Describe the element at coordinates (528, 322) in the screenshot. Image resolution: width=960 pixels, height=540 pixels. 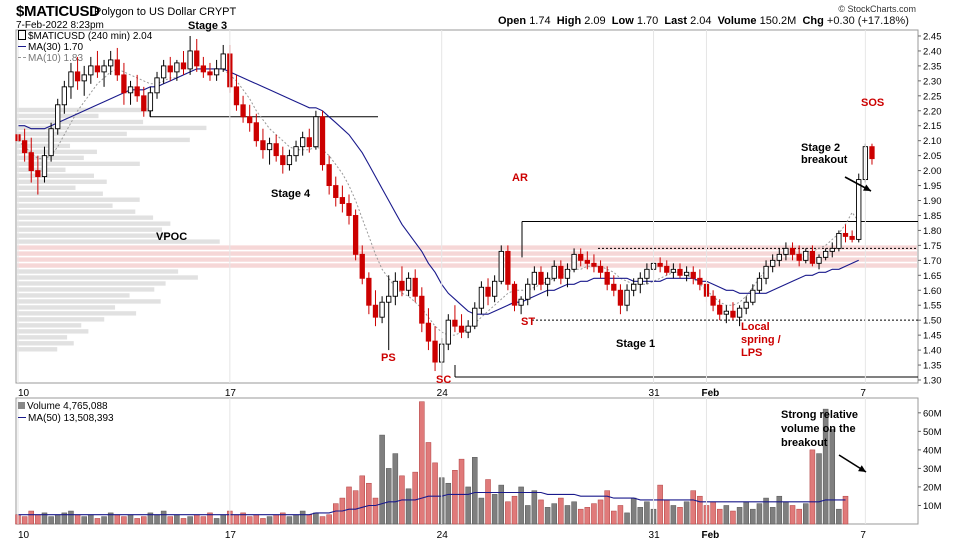
I see `annotation-label: ST` at that location.